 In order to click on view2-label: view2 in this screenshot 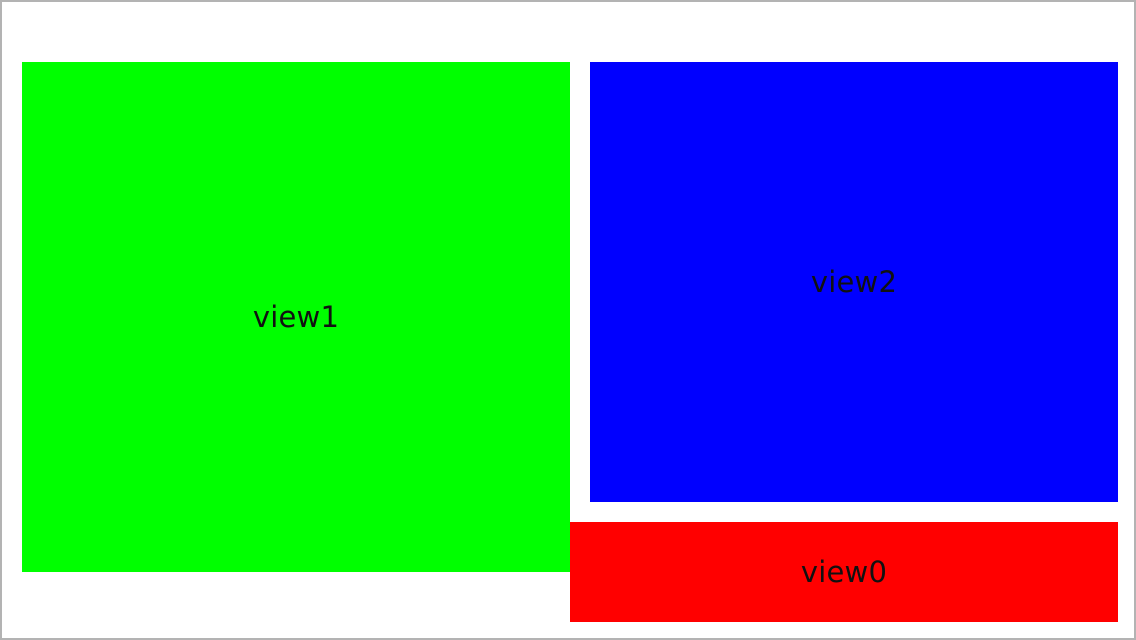, I will do `click(854, 282)`.